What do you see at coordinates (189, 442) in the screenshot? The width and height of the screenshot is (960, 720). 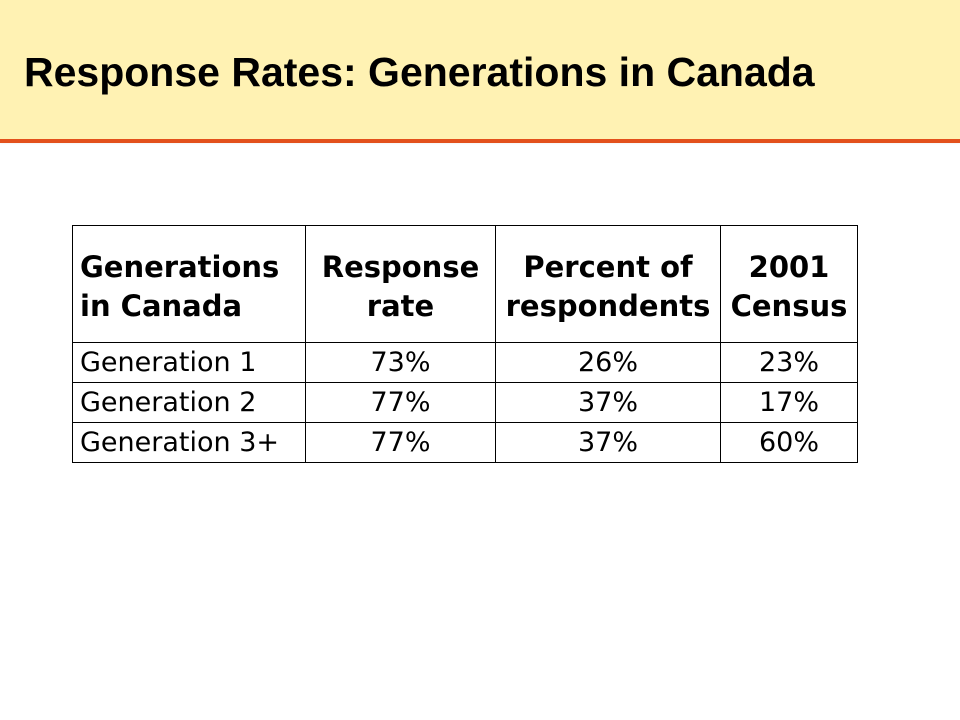 I see `generation-cell: Generation 3+` at bounding box center [189, 442].